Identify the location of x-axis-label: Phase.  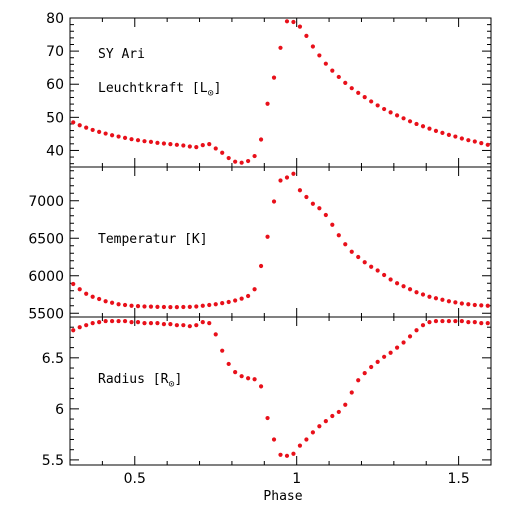
(282, 496).